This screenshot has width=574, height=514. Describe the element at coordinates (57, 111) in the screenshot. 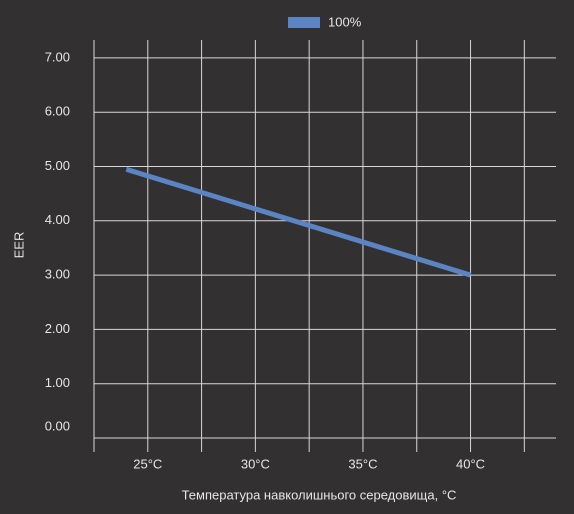

I see `y-tick-label: 6.00` at that location.